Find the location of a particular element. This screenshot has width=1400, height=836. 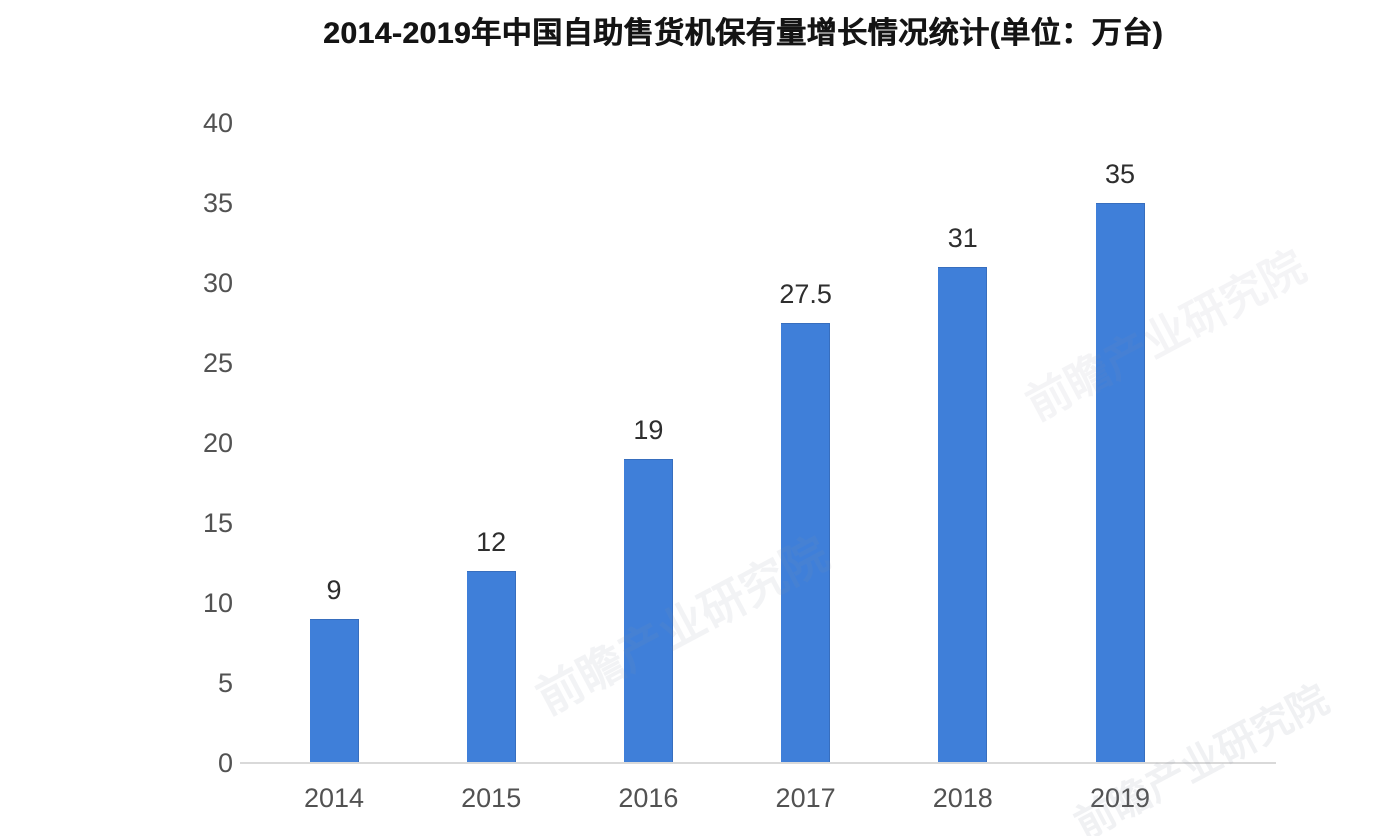

bar-2014 is located at coordinates (334, 691).